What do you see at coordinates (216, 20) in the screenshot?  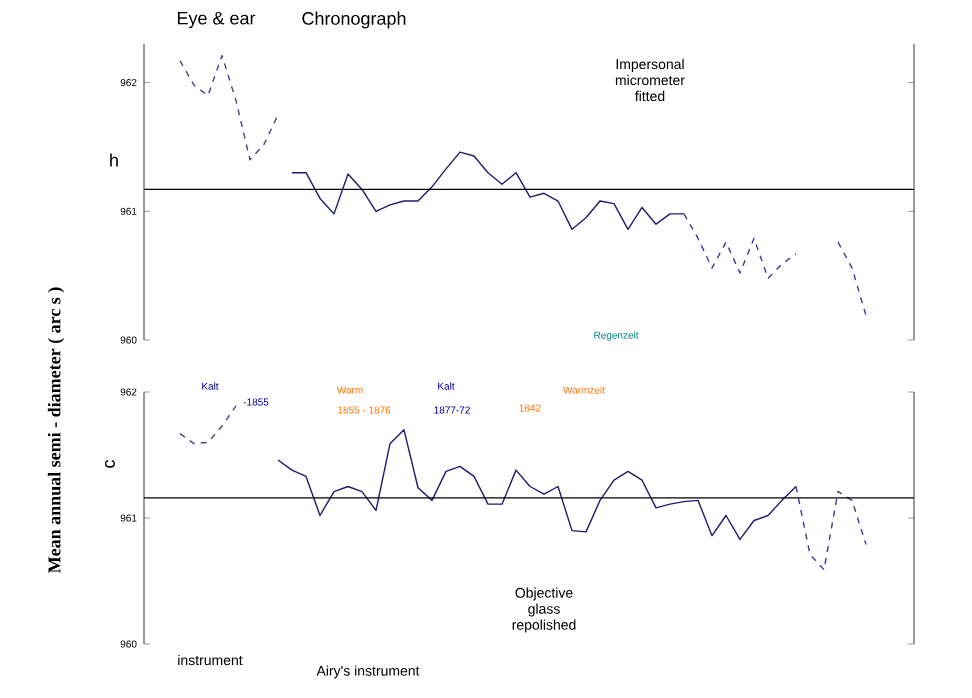 I see `text: Eye & ear` at bounding box center [216, 20].